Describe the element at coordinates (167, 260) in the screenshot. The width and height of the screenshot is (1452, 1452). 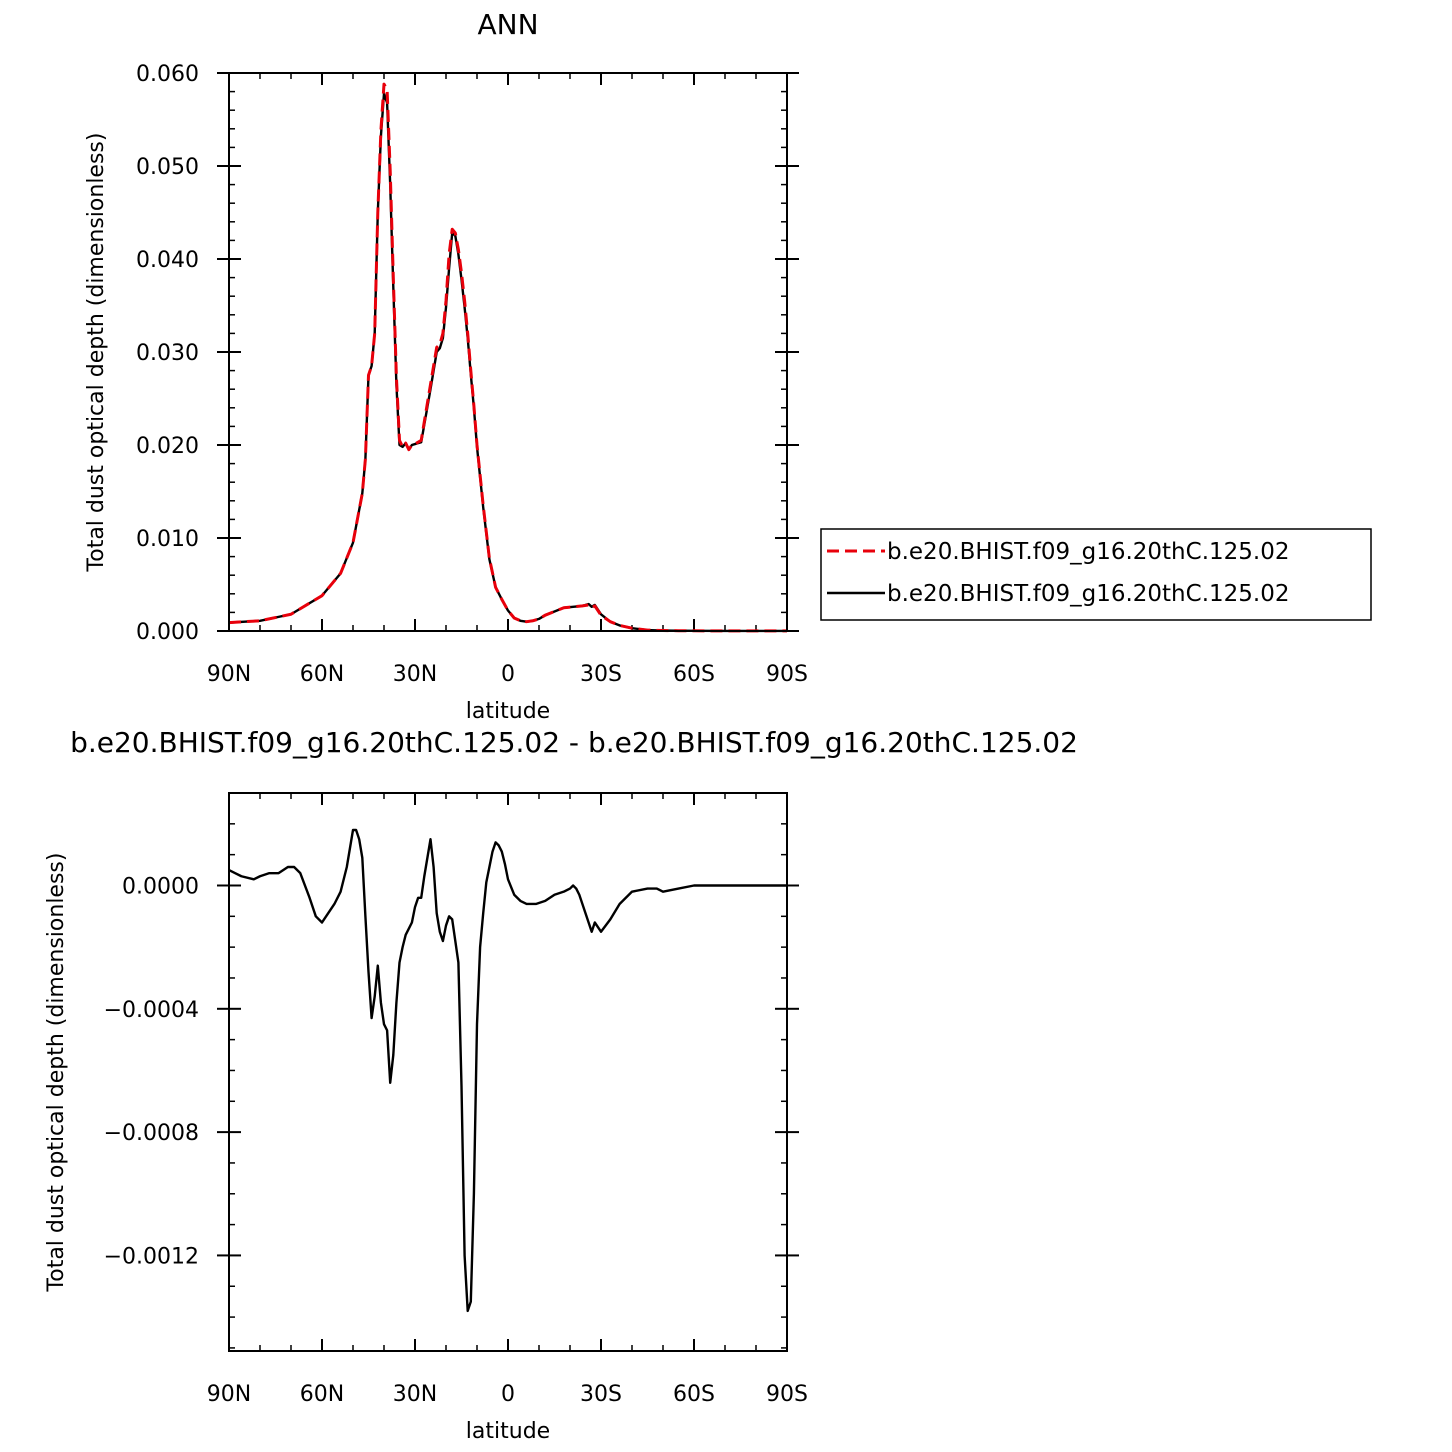
I see `y-tick-label: 0.040` at that location.